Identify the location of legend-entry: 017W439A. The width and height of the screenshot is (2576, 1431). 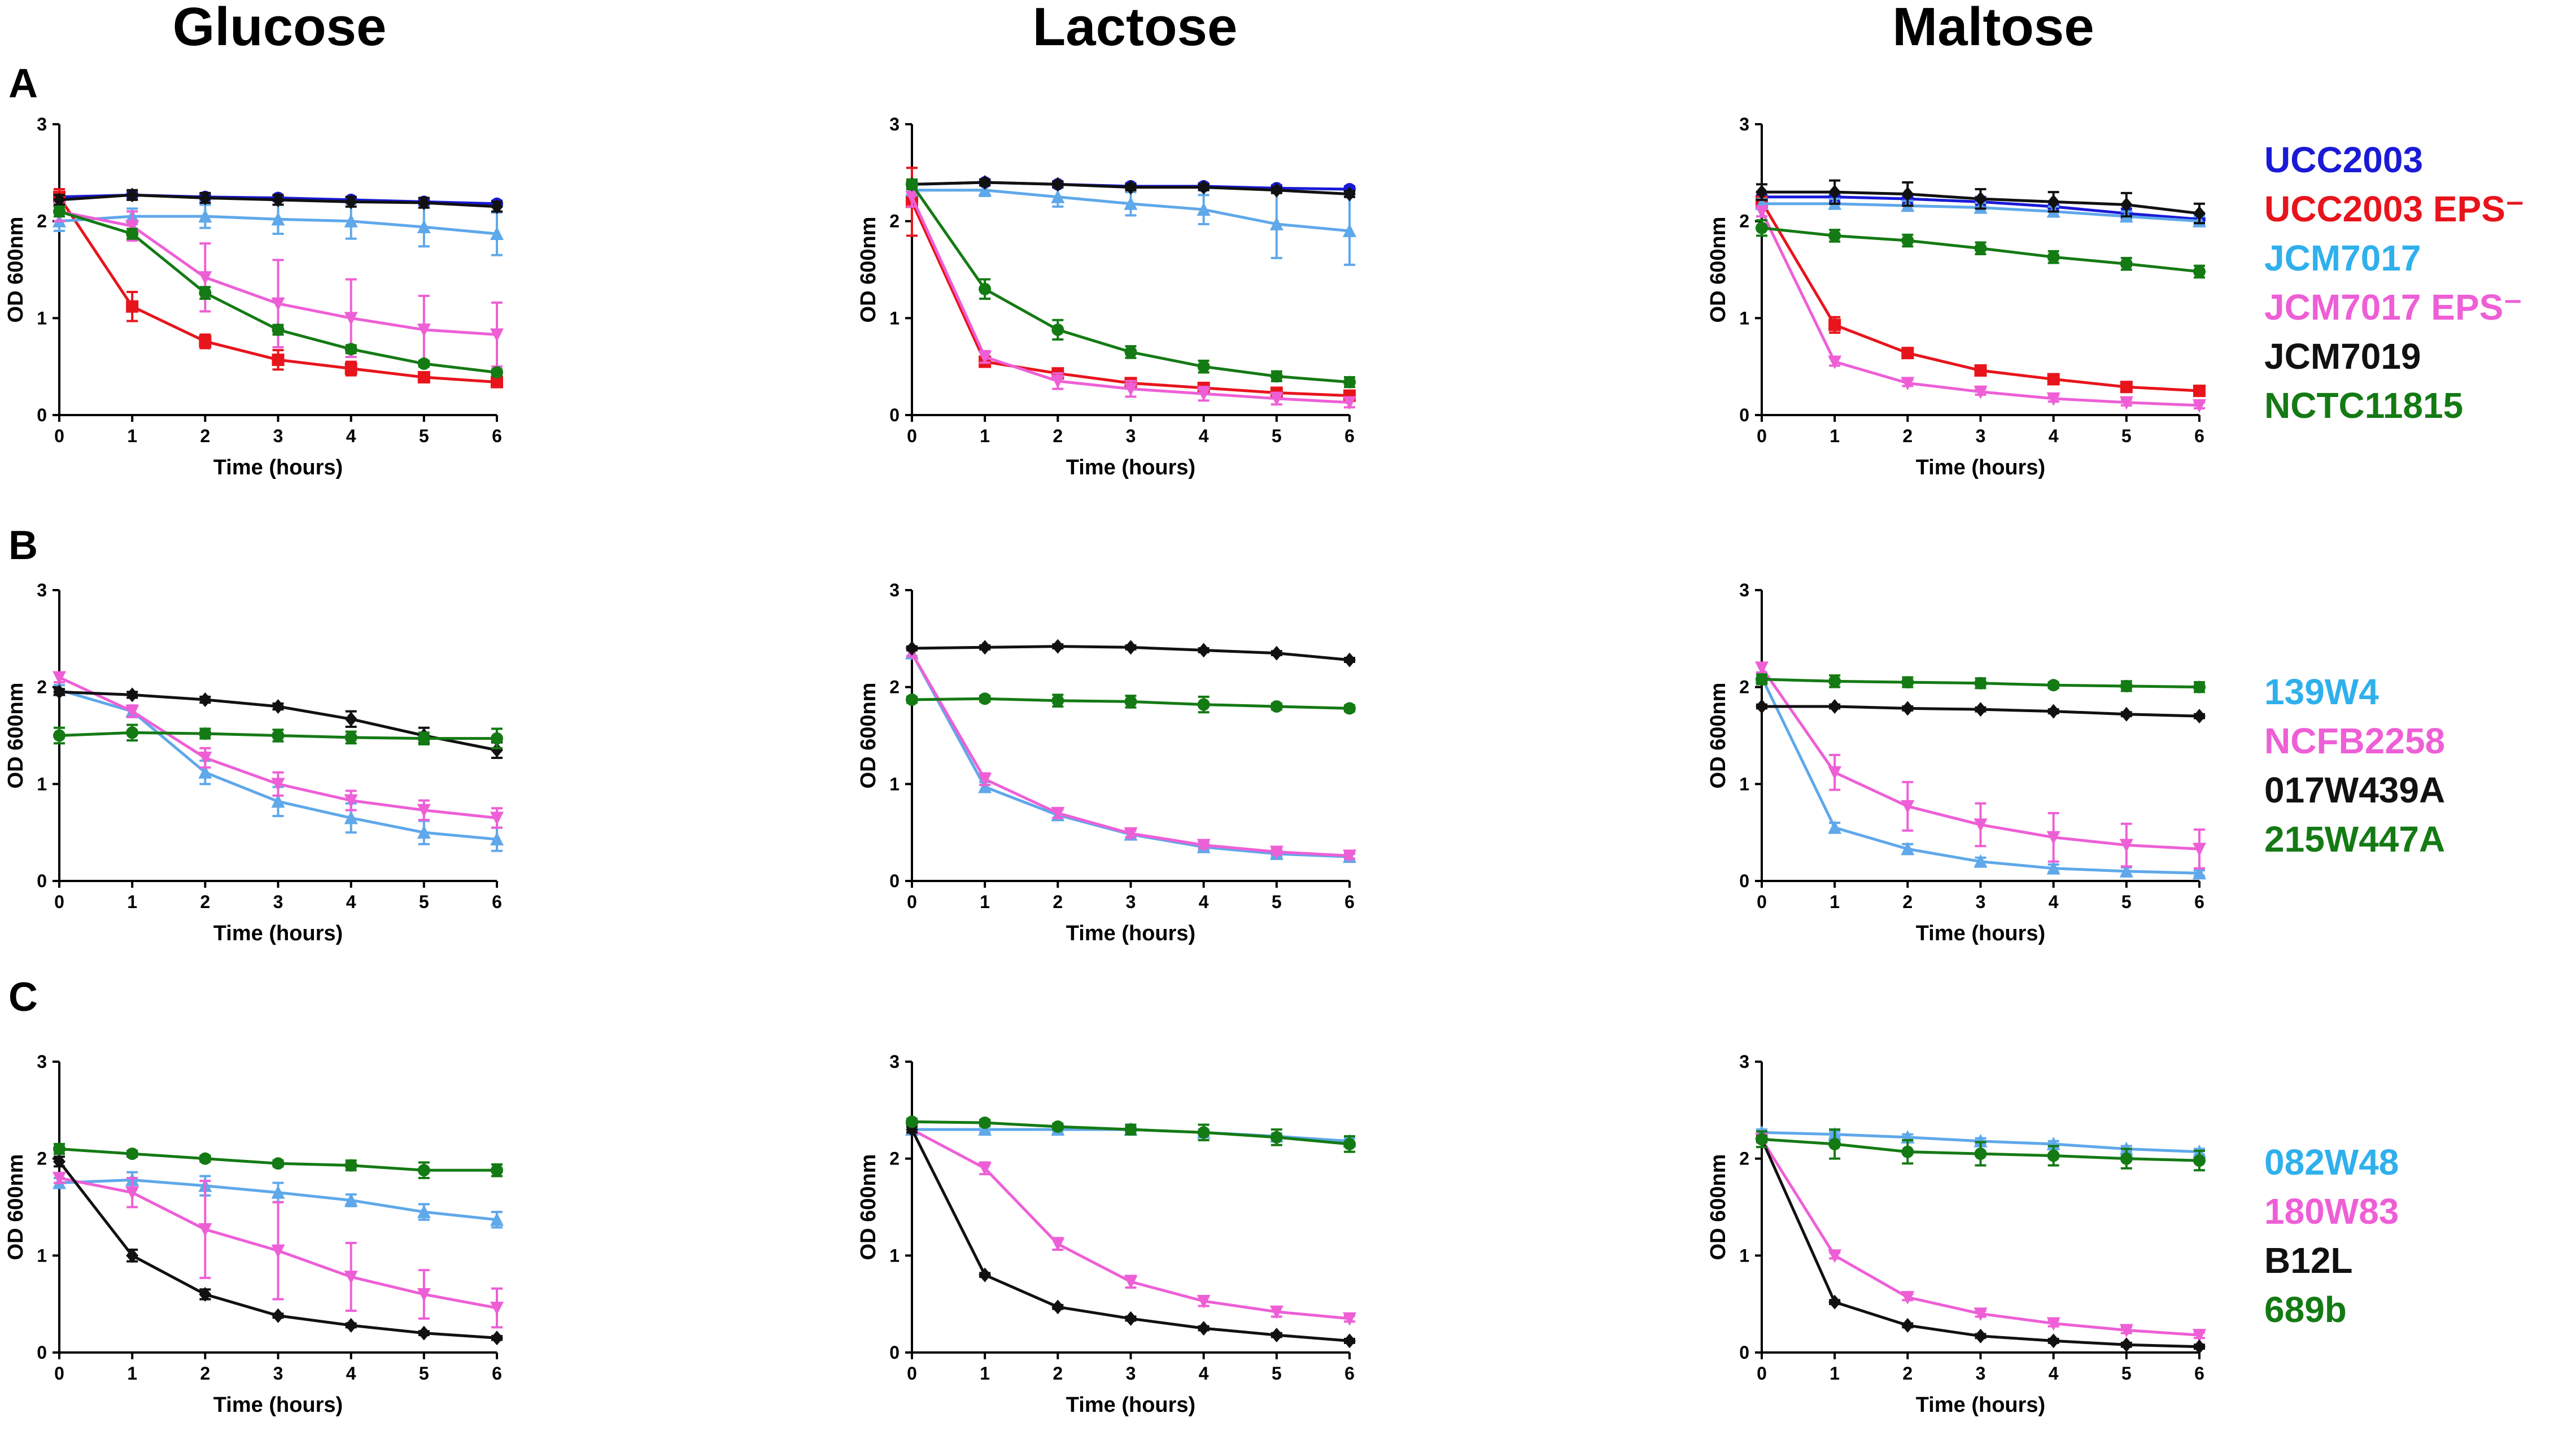
(2355, 790).